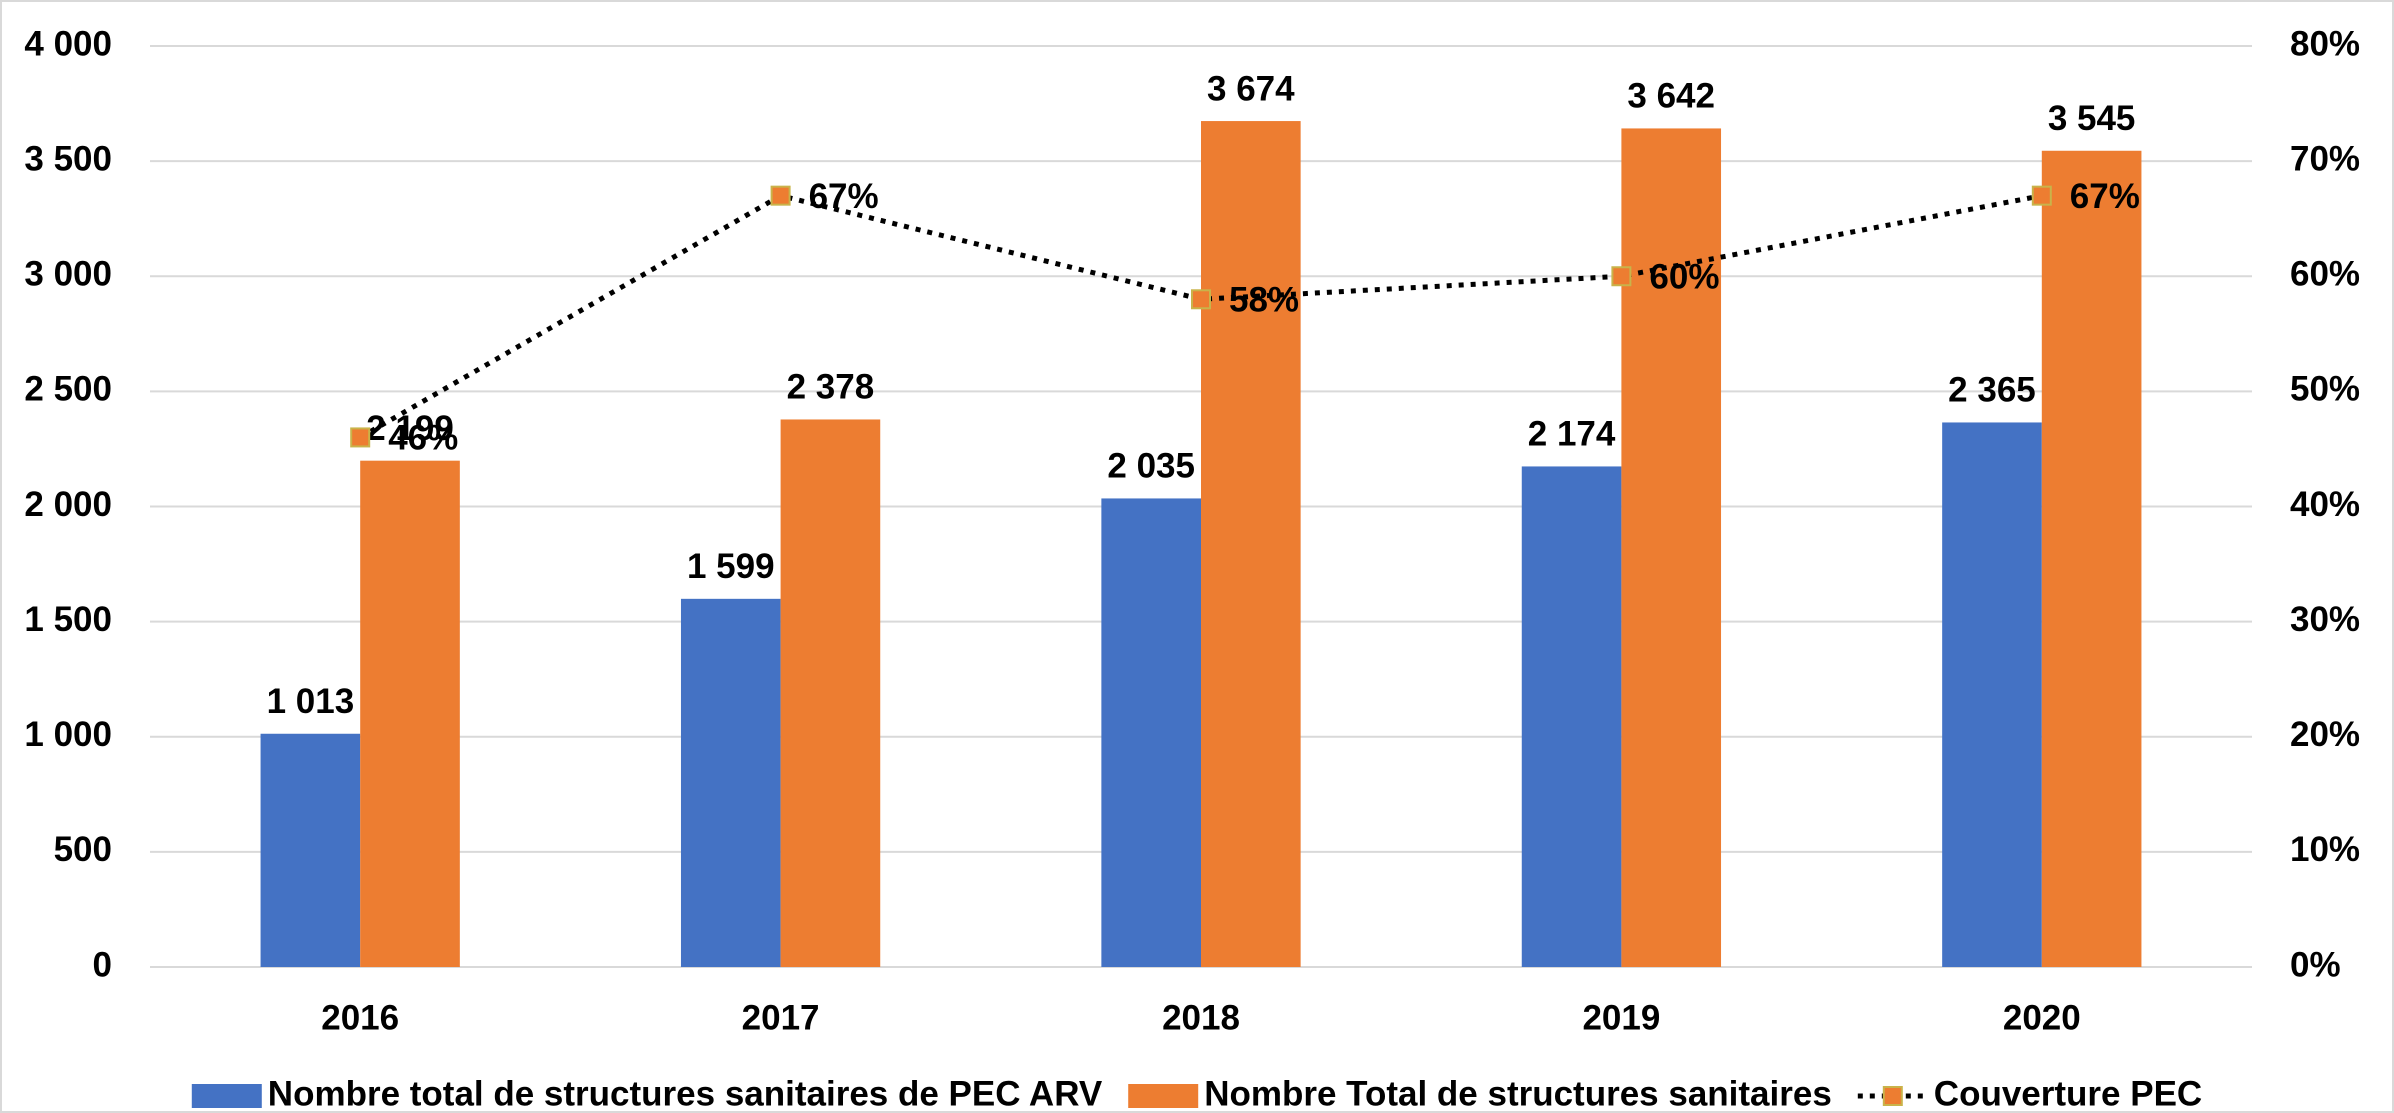 Image resolution: width=2394 pixels, height=1113 pixels. Describe the element at coordinates (68, 158) in the screenshot. I see `y-tick-label: 3 500` at that location.